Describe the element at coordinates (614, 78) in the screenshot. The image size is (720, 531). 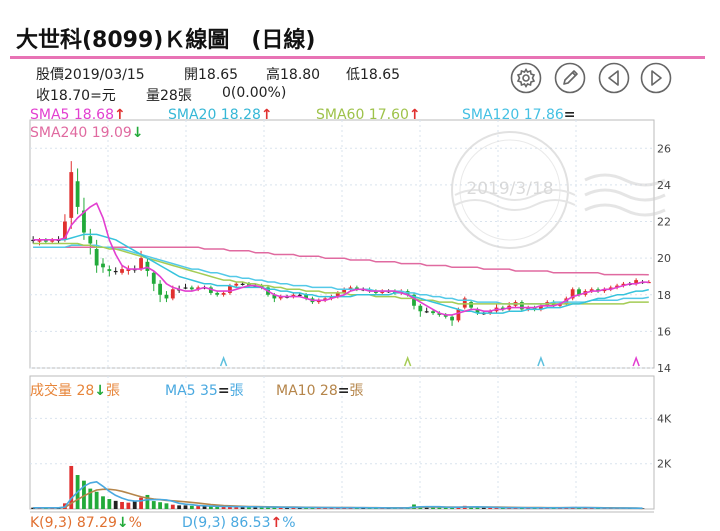
I see `previous-button` at that location.